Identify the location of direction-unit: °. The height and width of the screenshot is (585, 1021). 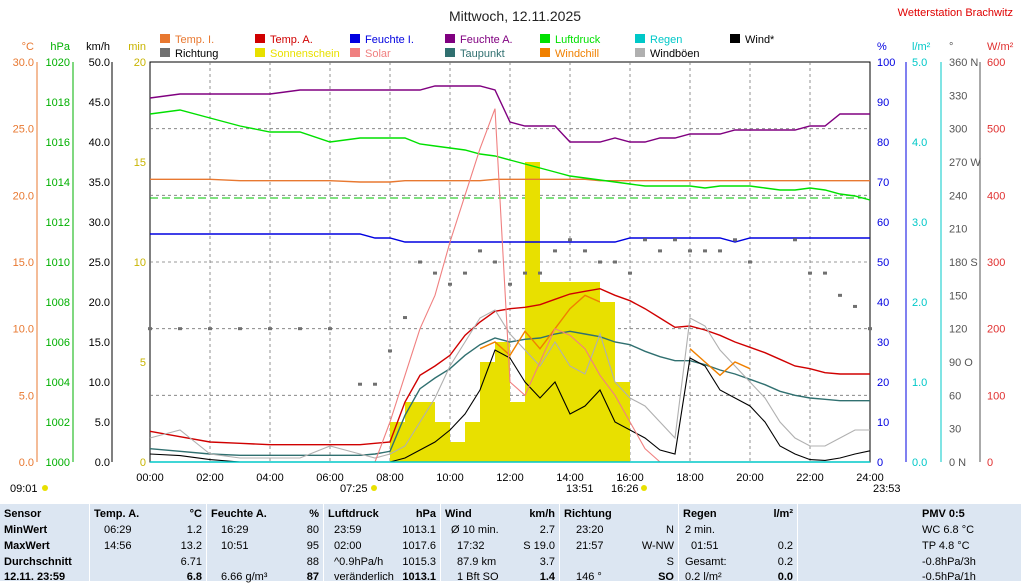
(951, 47).